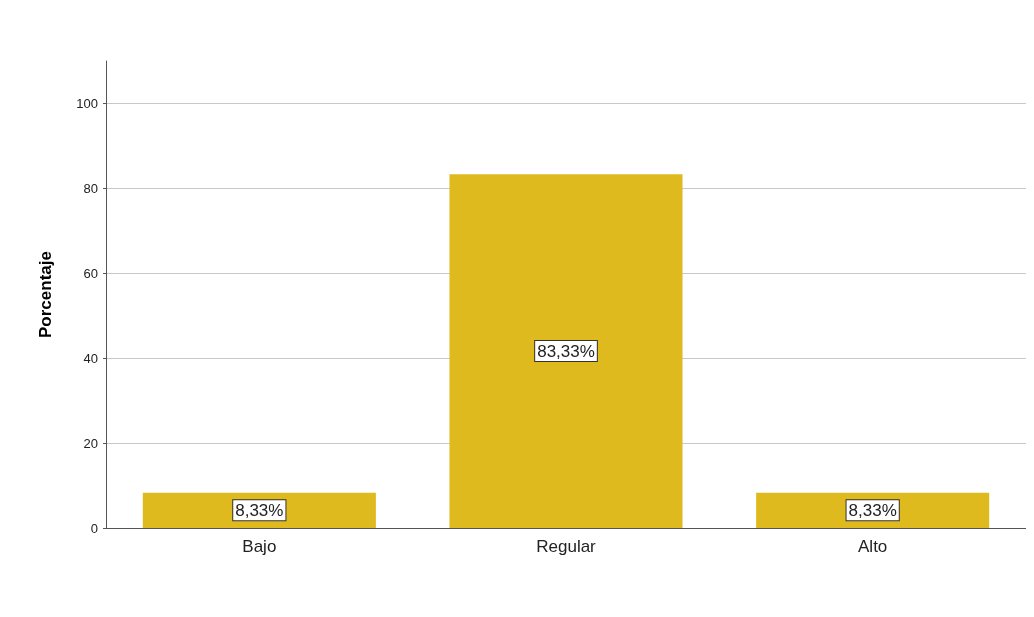 This screenshot has height=617, width=1034. I want to click on x-tick-label: Alto, so click(873, 546).